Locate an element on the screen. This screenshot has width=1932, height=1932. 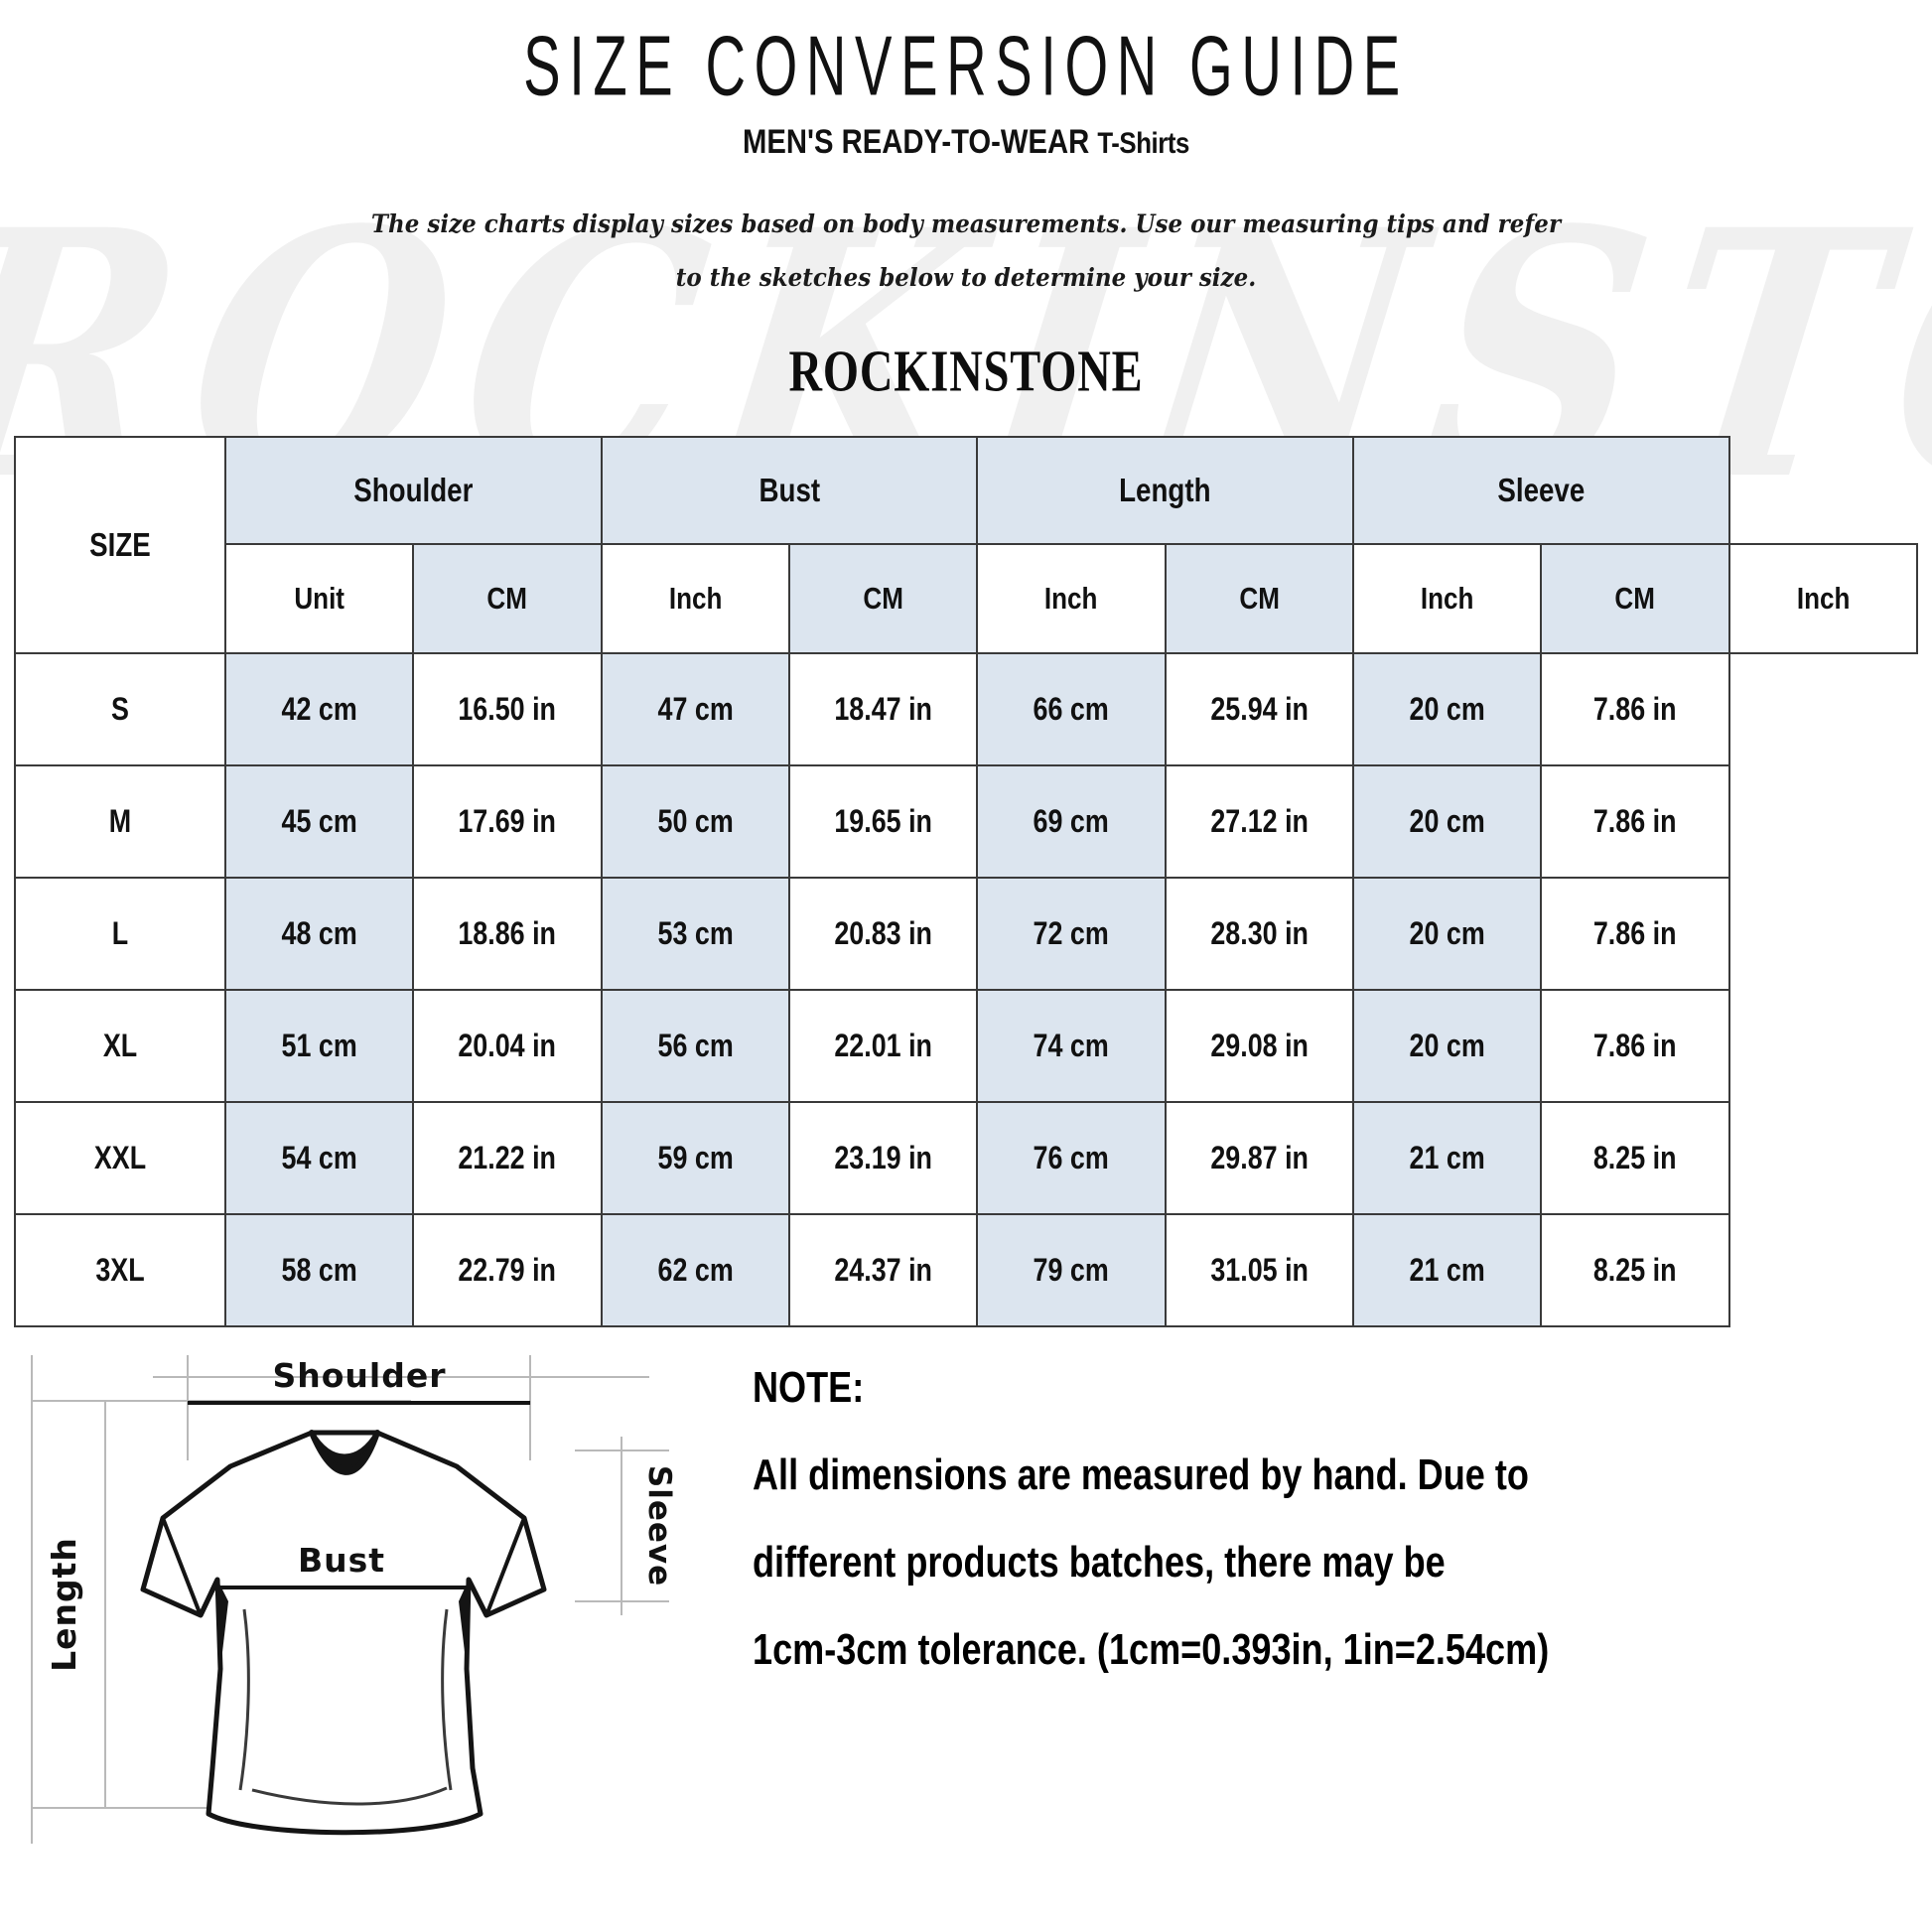
cell-shoulder-in: 22.79 in is located at coordinates (507, 1270).